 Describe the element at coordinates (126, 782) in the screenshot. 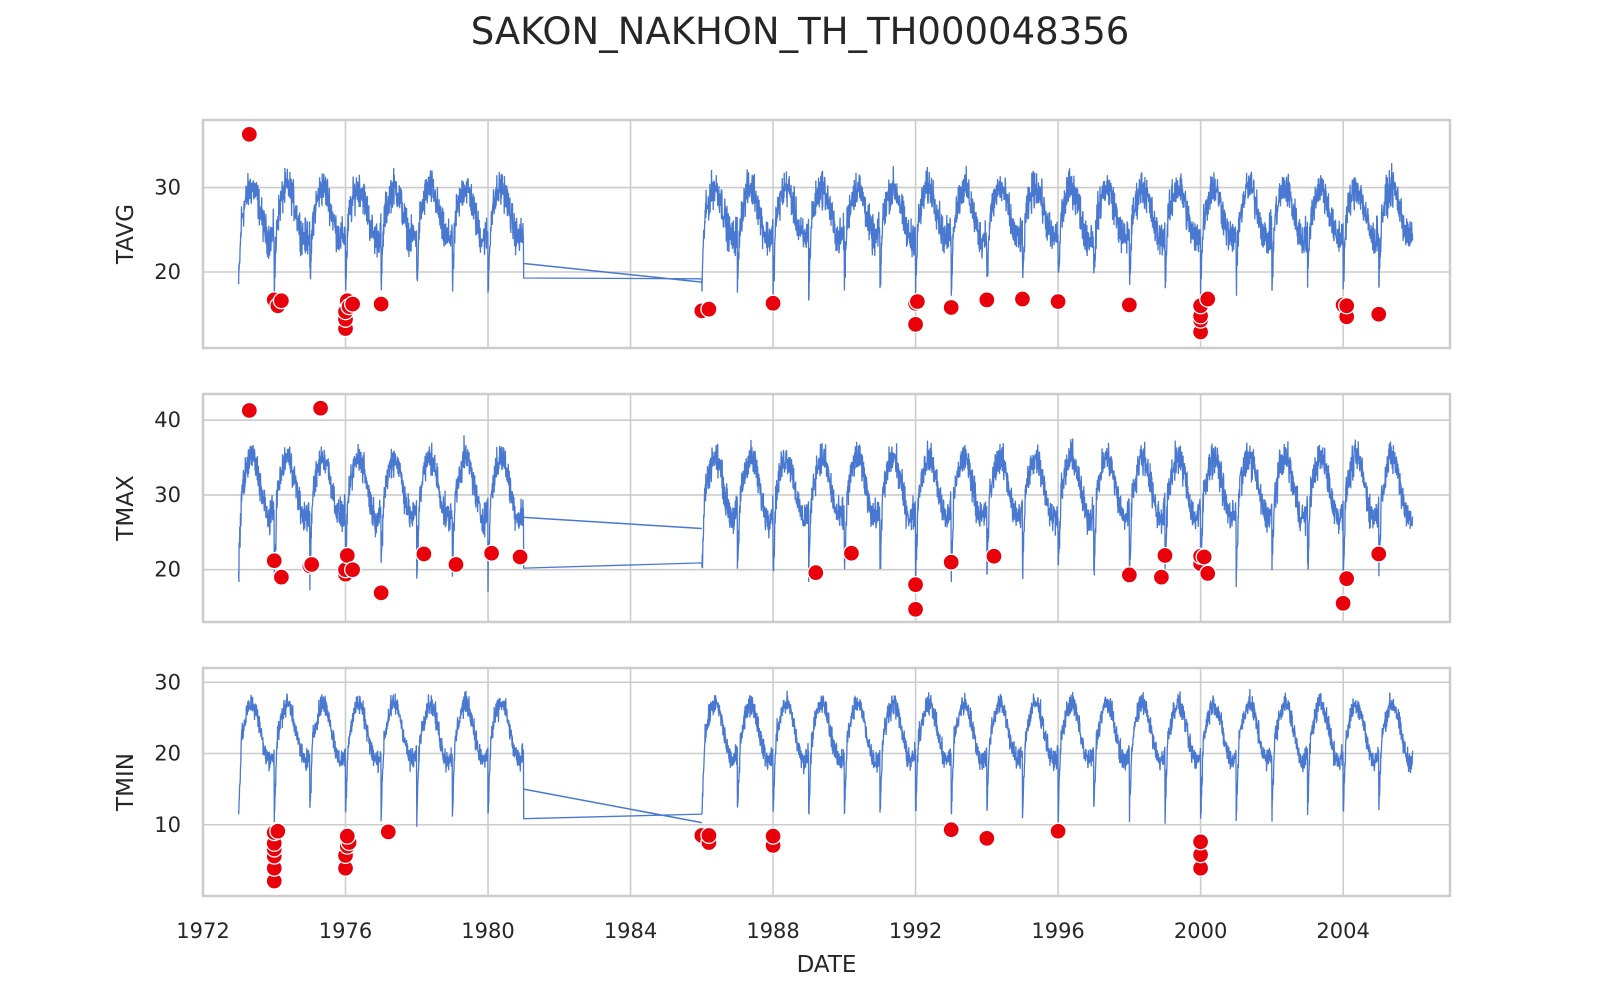

I see `y-axis-label: TMIN` at that location.